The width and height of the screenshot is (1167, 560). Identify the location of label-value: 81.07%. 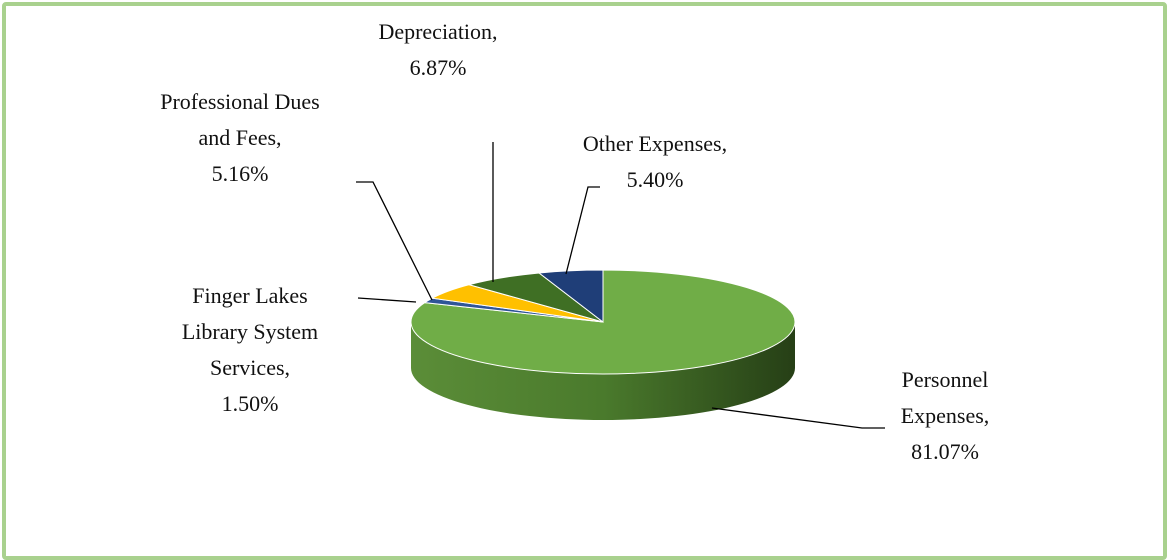
(945, 451).